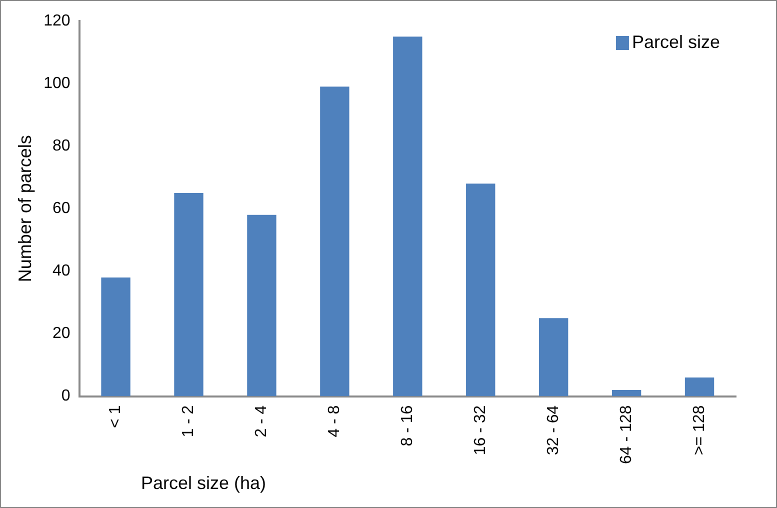 This screenshot has height=508, width=777. Describe the element at coordinates (626, 434) in the screenshot. I see `x-tick-label: 64 - 128` at that location.